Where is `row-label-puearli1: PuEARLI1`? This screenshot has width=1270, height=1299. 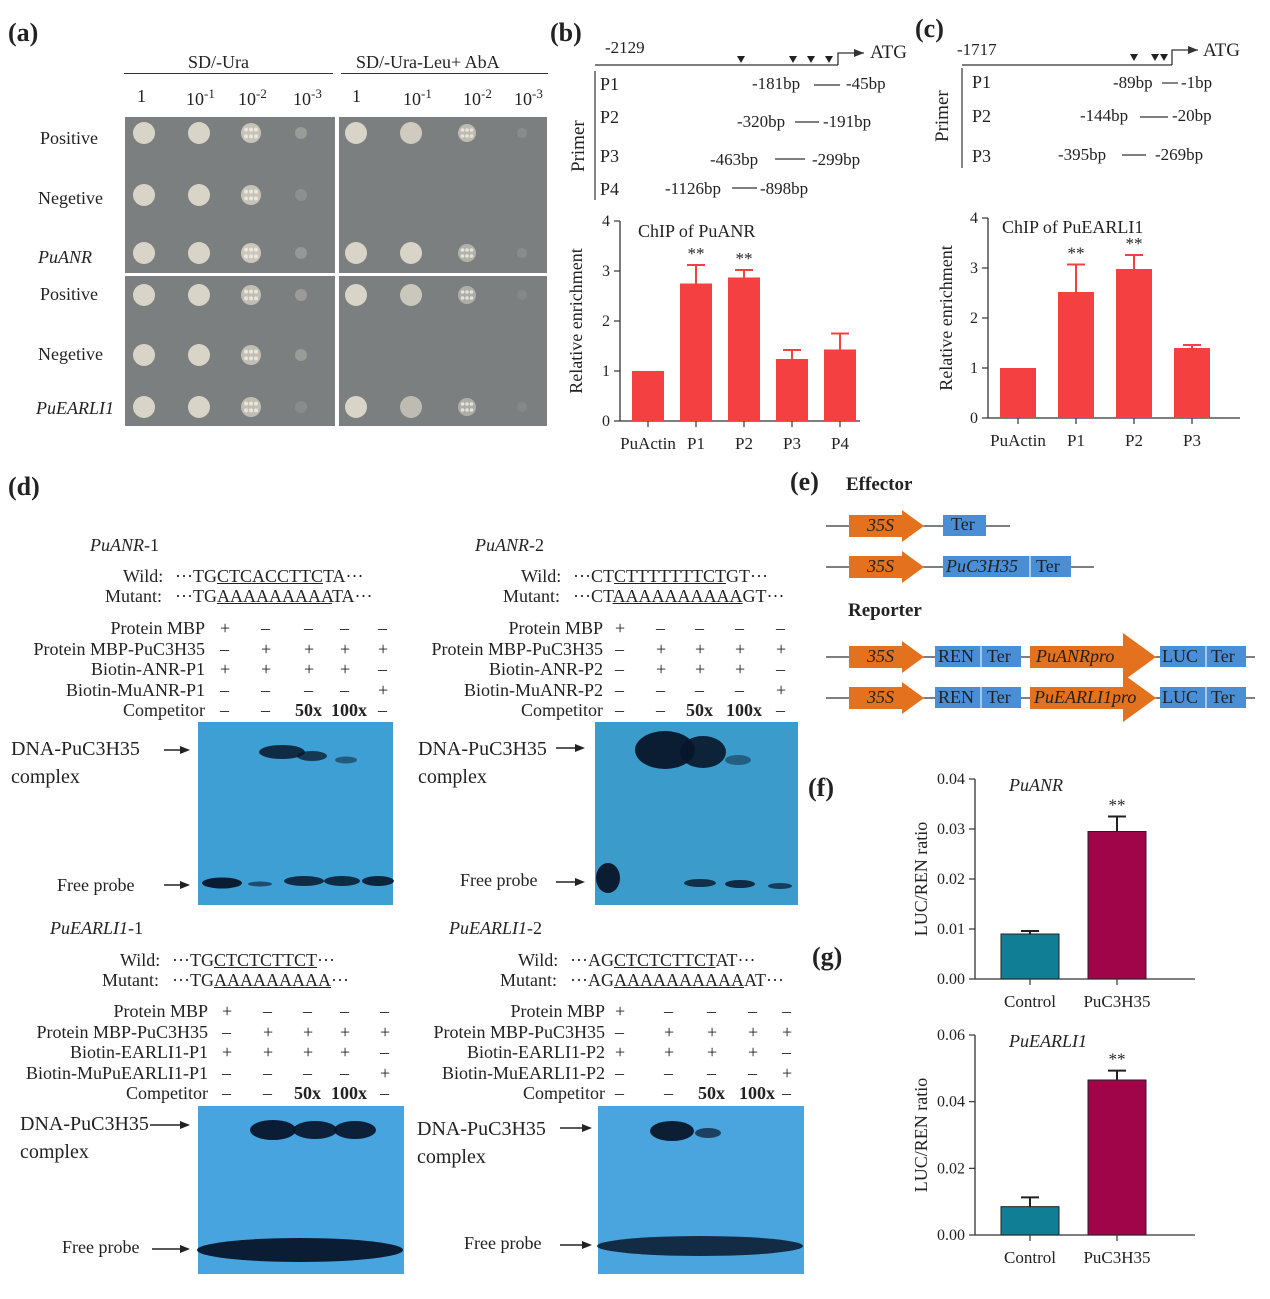 row-label-puearli1: PuEARLI1 is located at coordinates (75, 408).